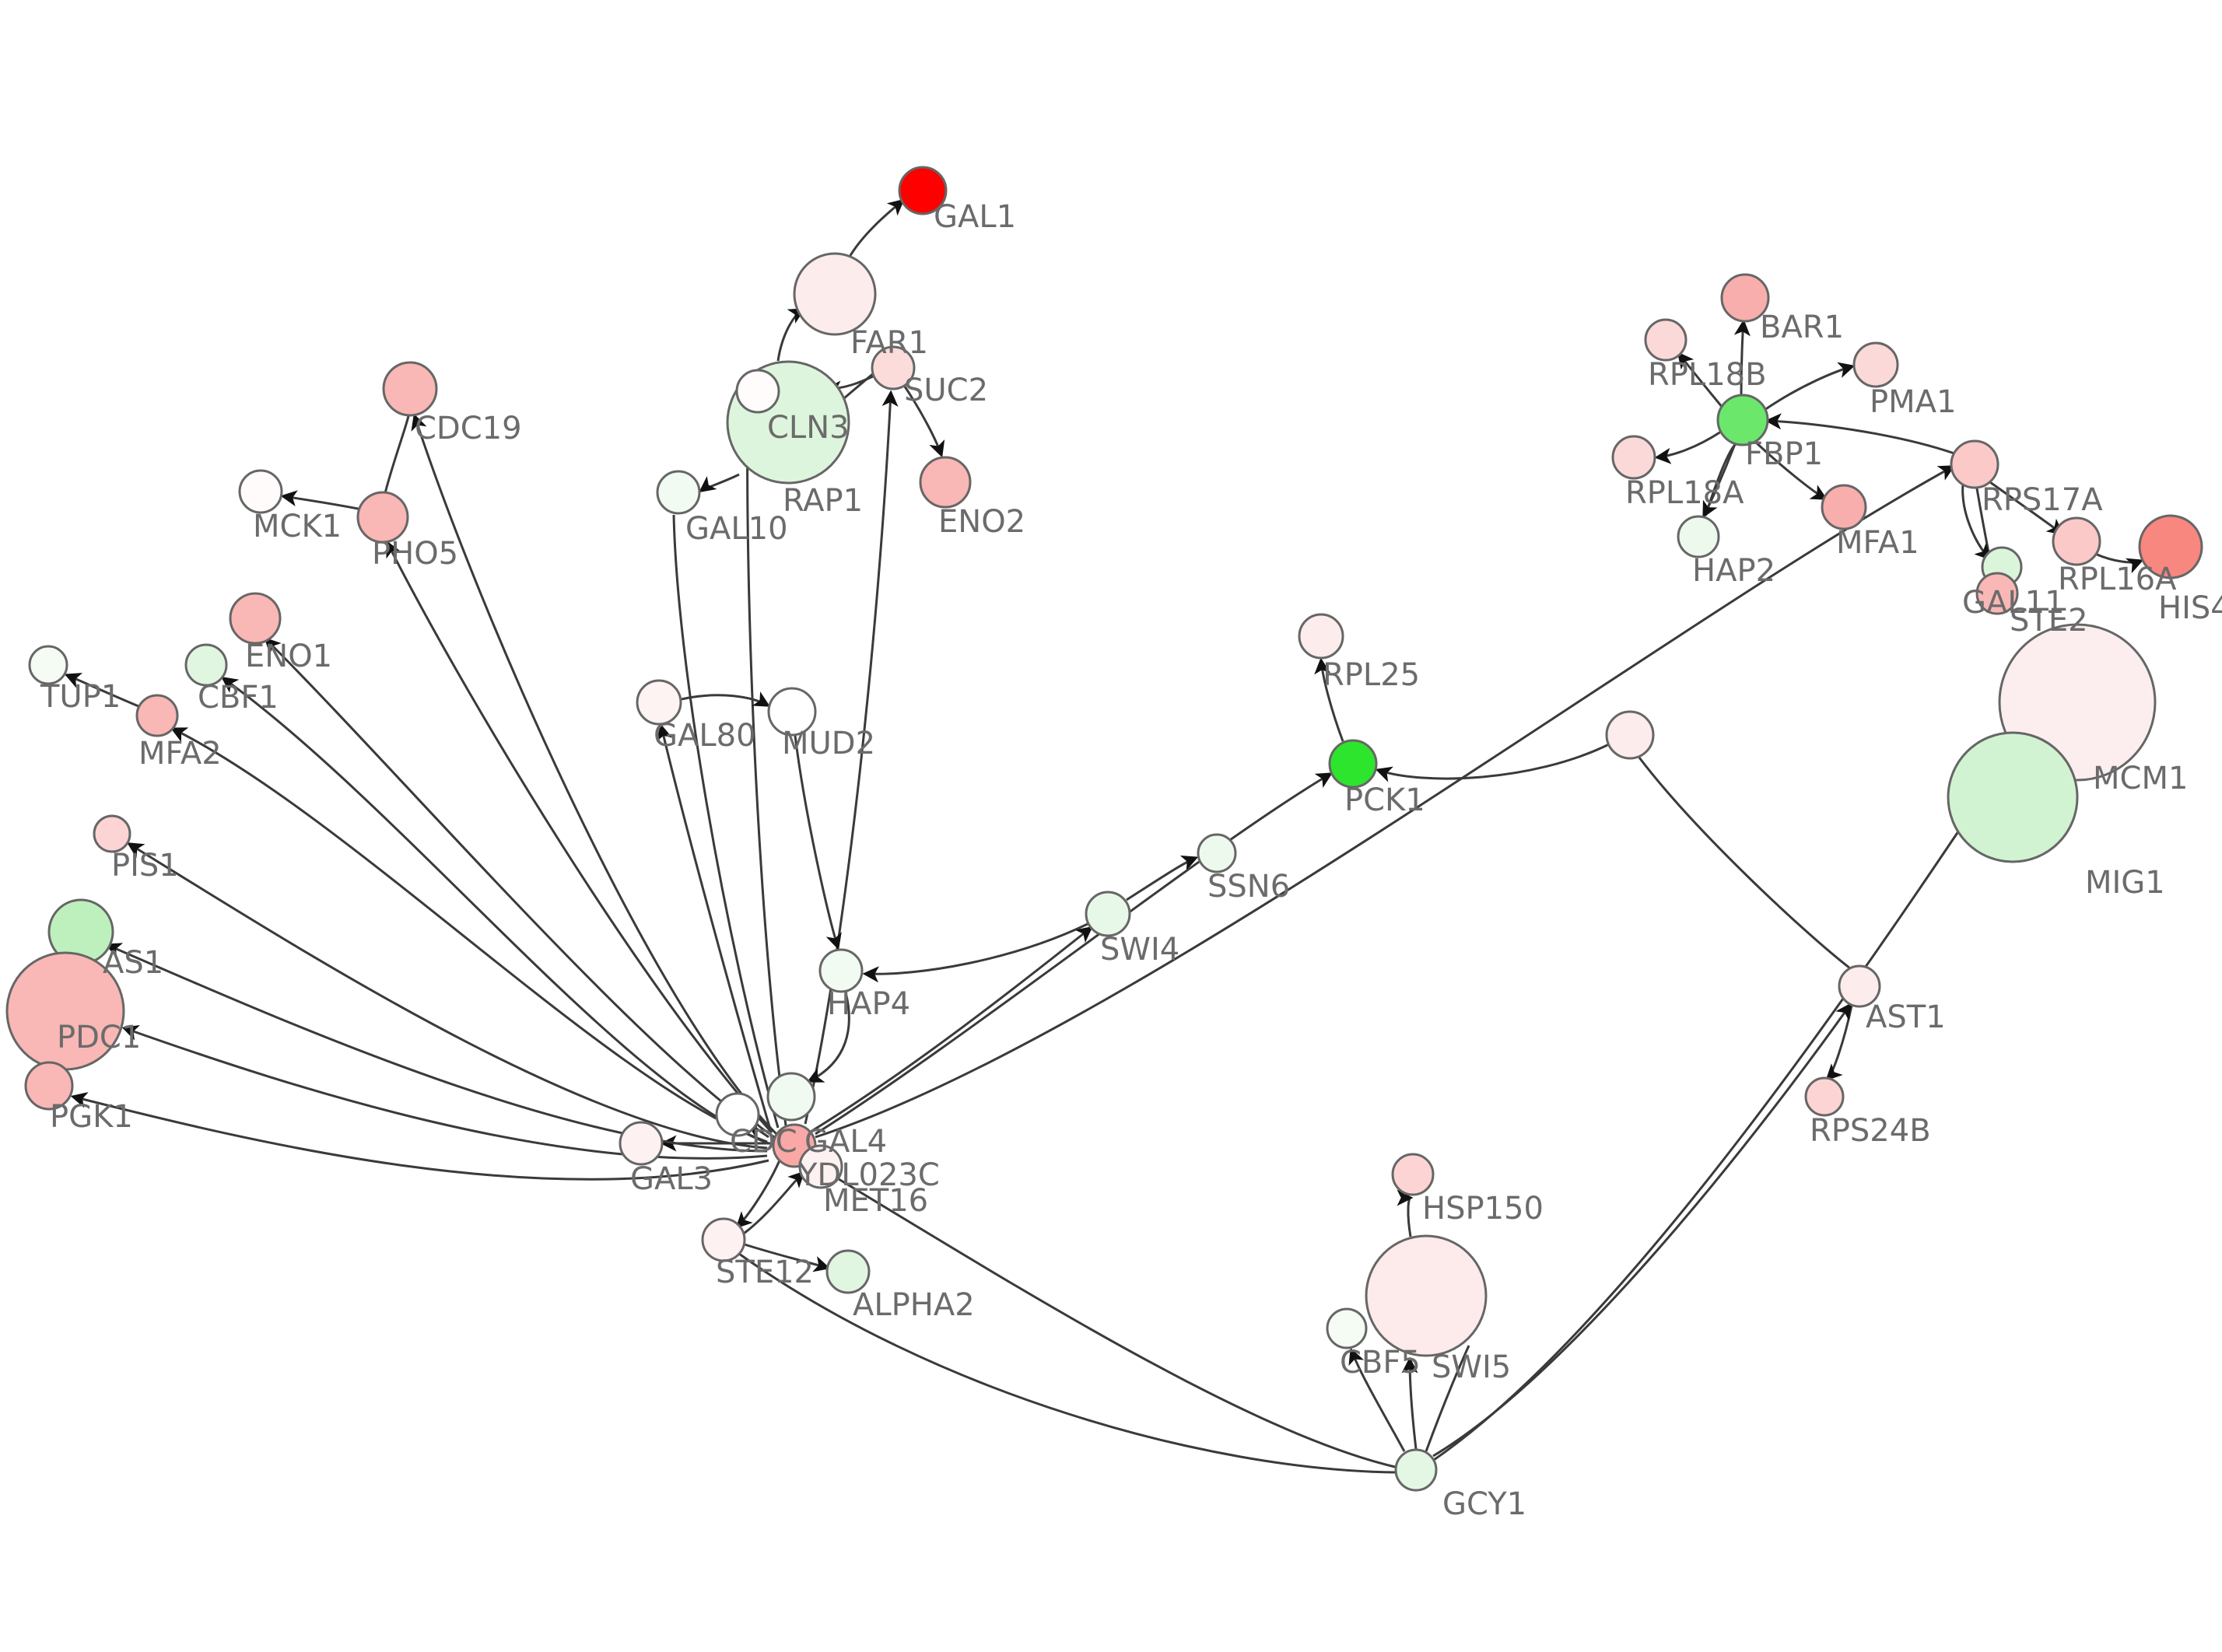  What do you see at coordinates (1483, 1209) in the screenshot?
I see `node-label-hsp150: HSP150` at bounding box center [1483, 1209].